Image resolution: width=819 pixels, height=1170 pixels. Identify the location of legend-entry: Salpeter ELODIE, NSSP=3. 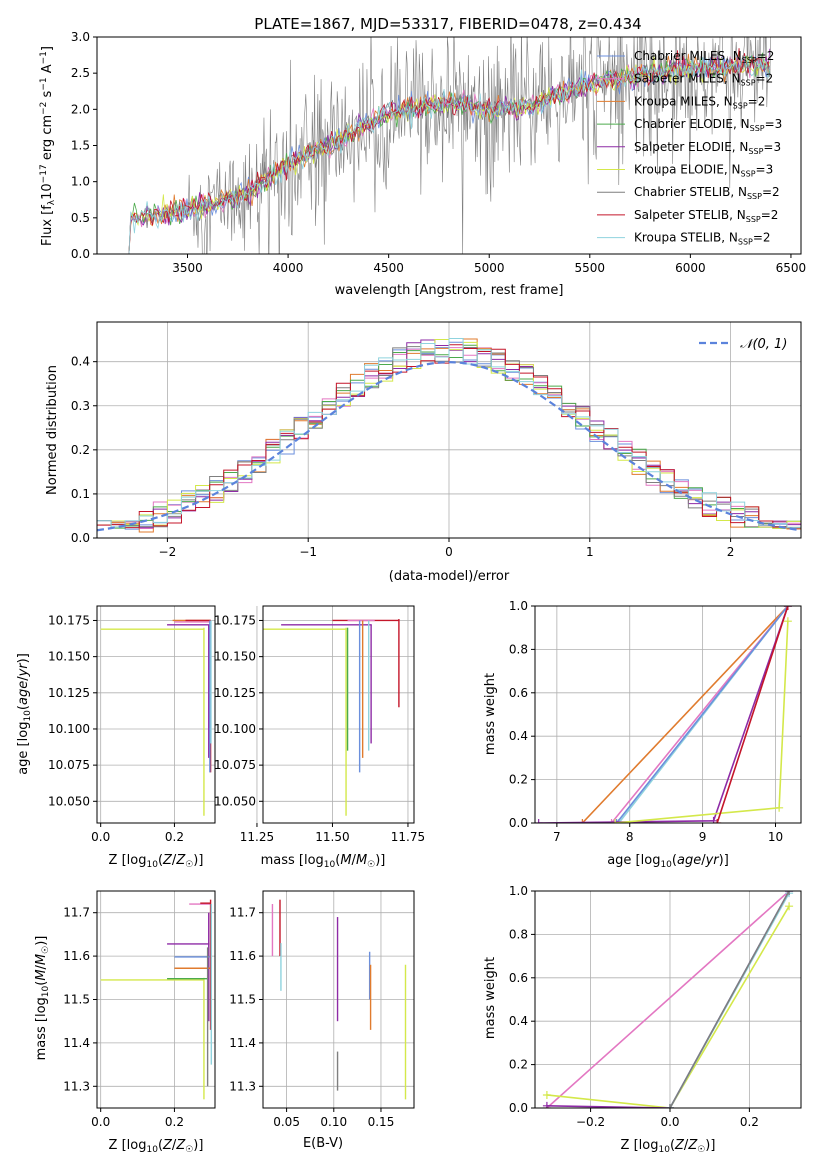
(707, 148).